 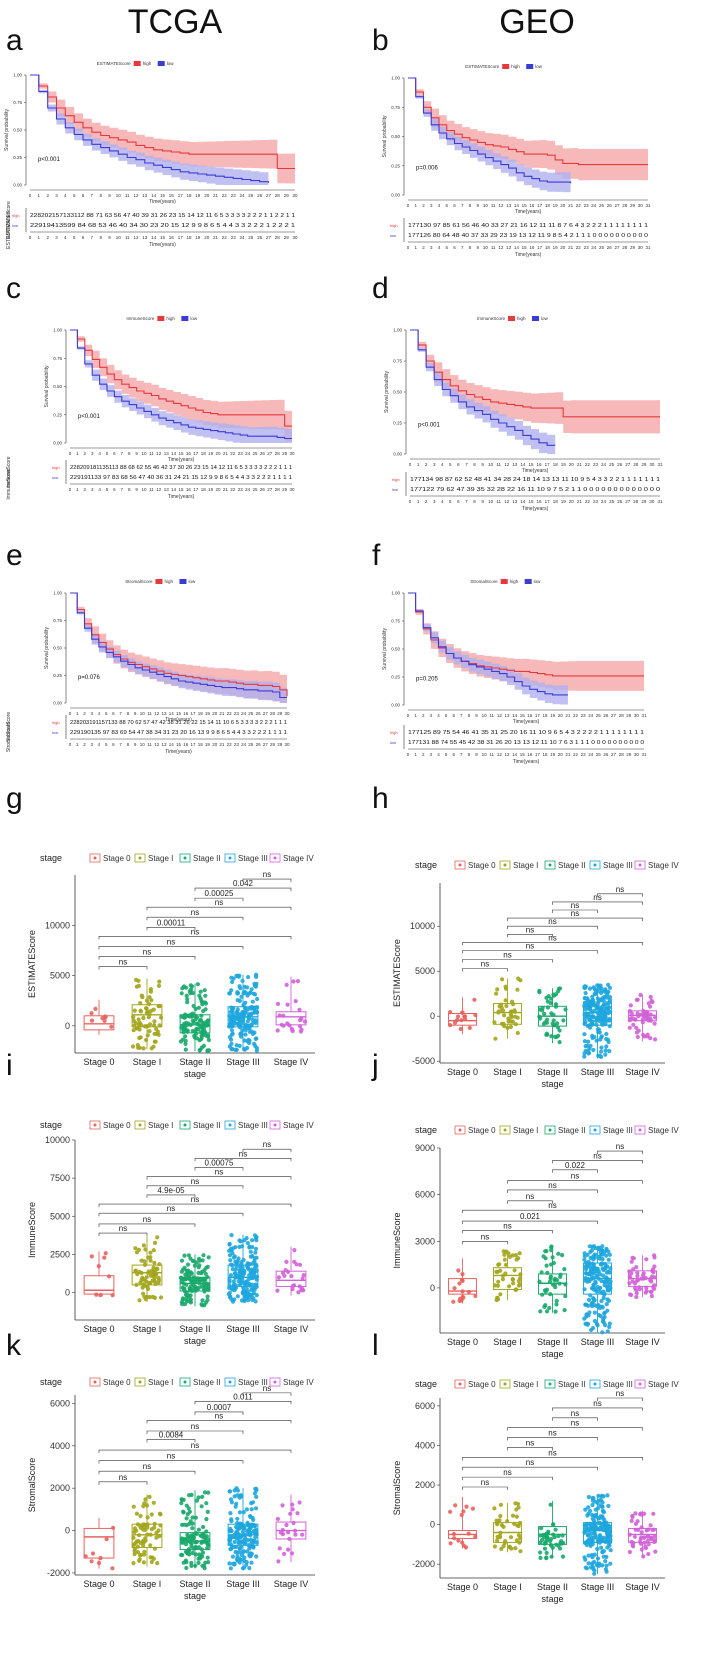 I want to click on x-tick-label: 21, so click(x=226, y=453).